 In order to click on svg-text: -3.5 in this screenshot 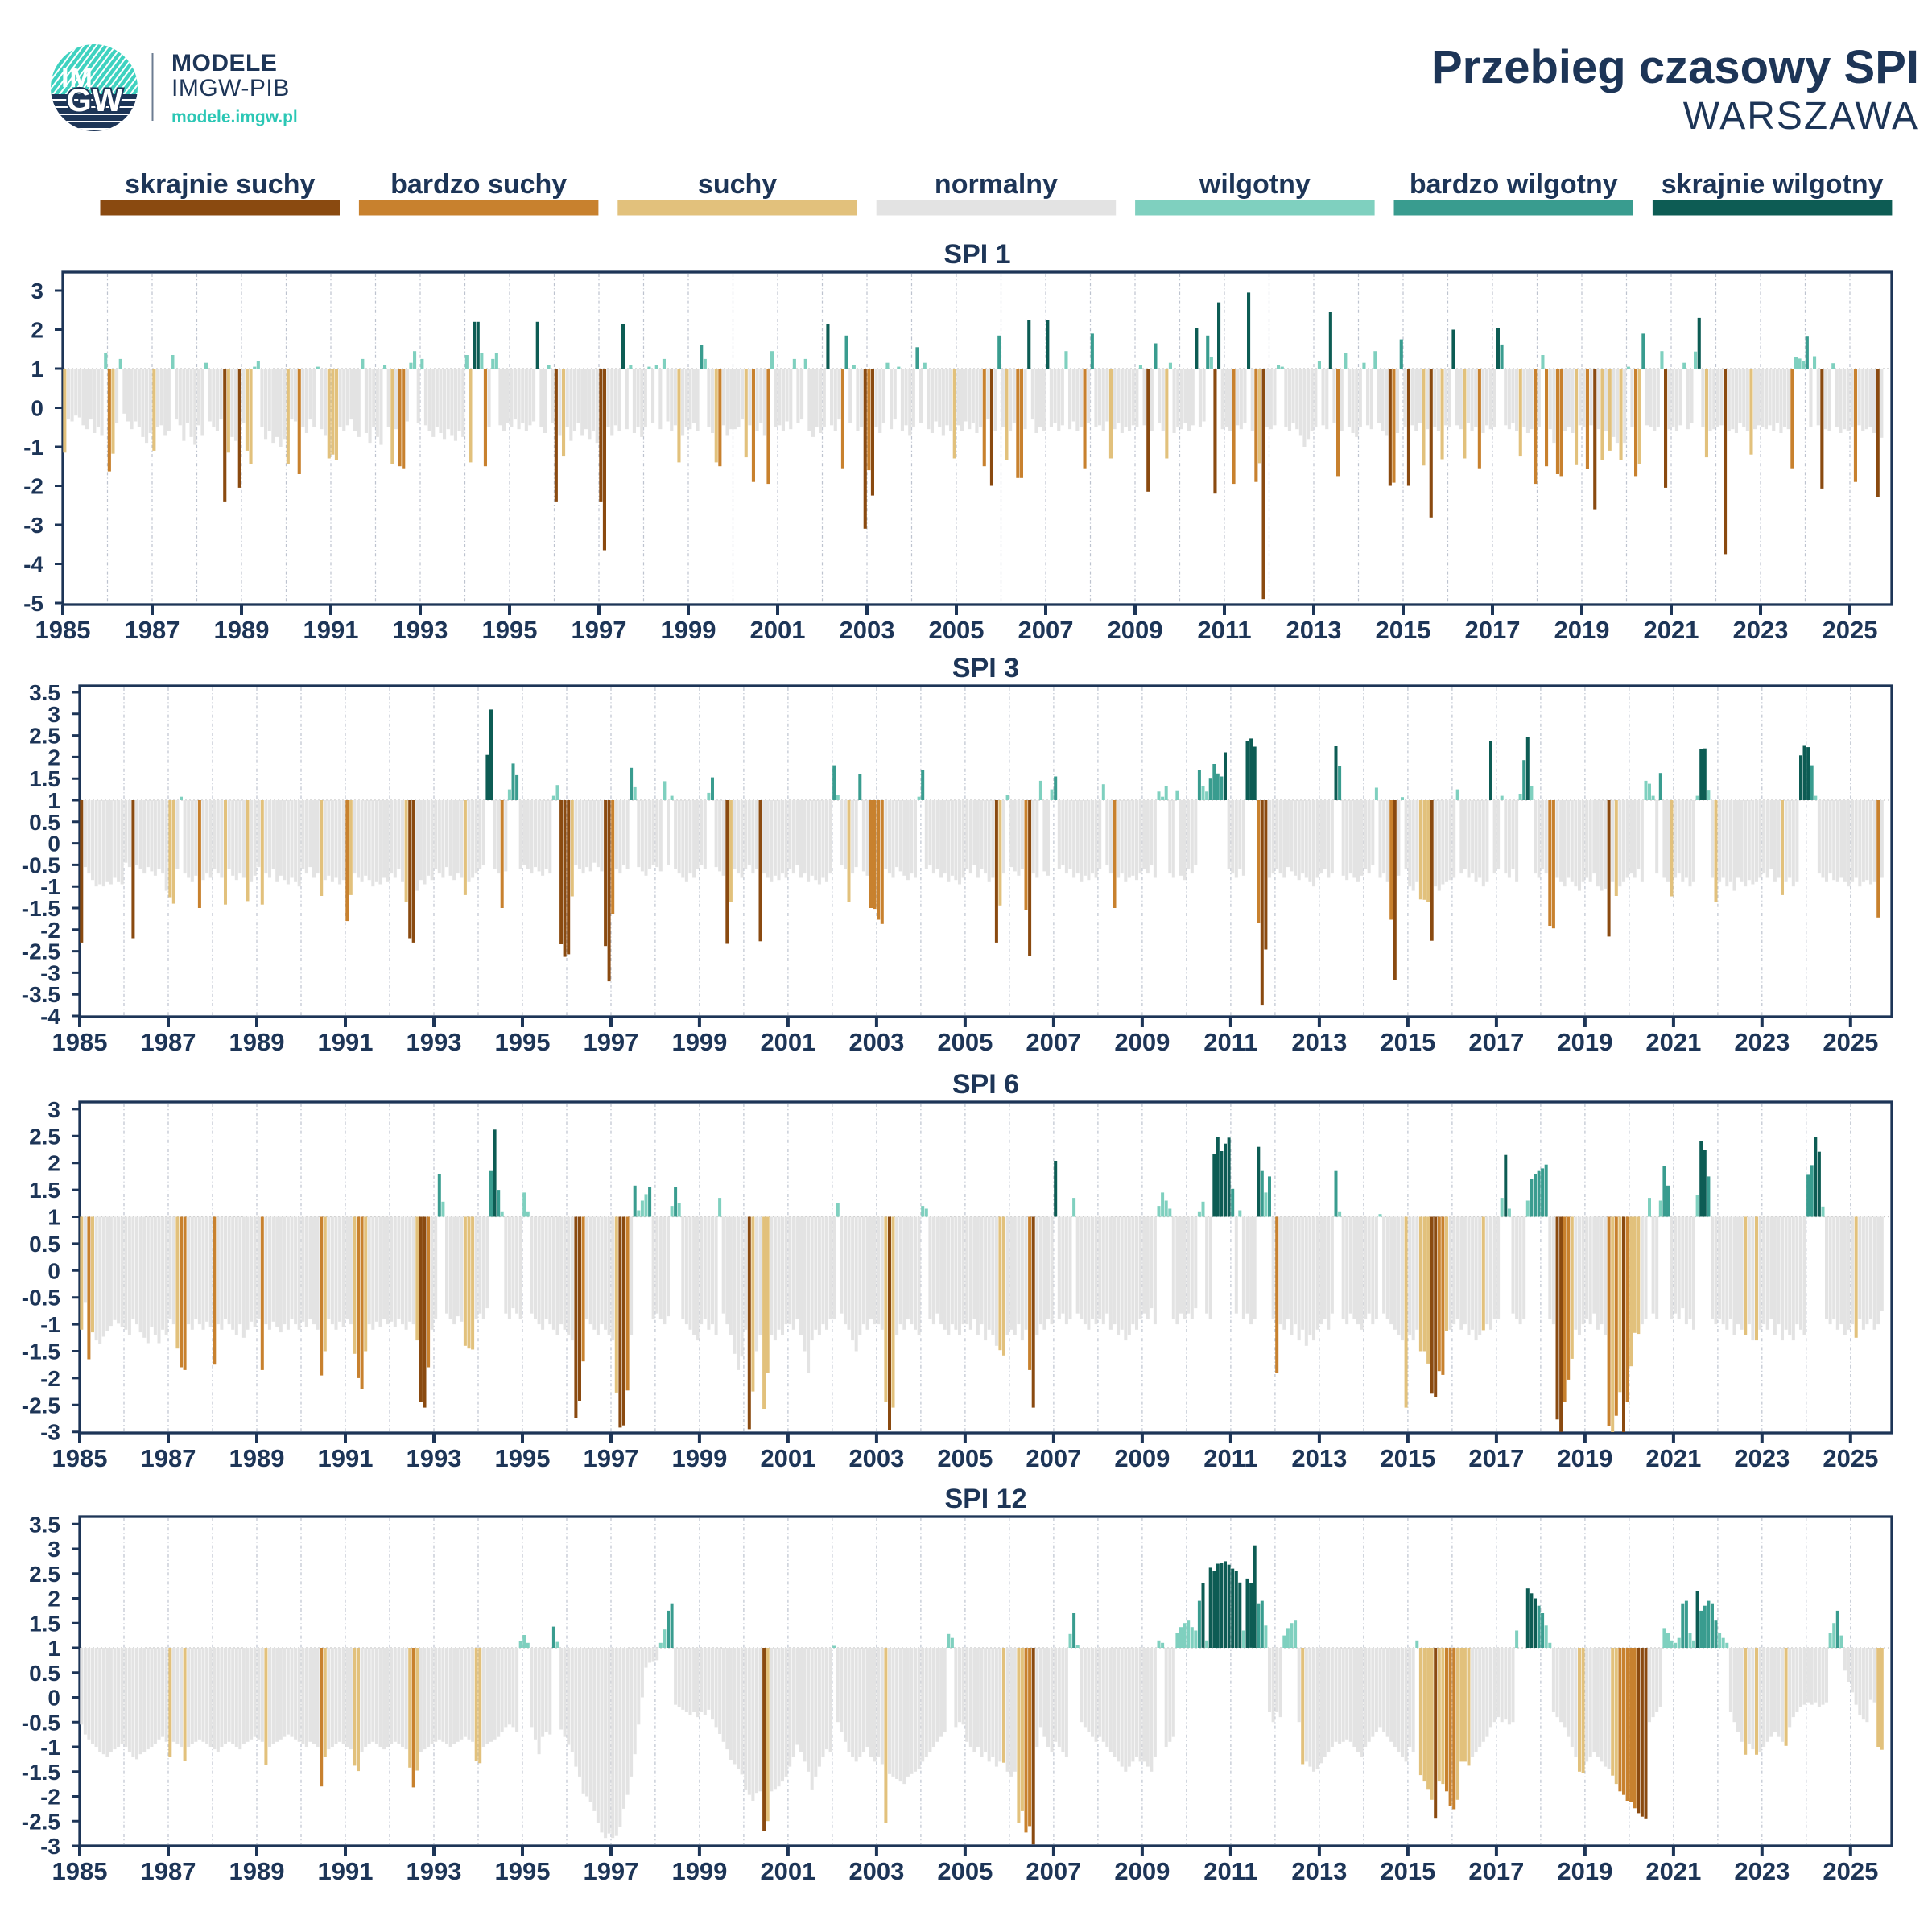, I will do `click(41, 994)`.